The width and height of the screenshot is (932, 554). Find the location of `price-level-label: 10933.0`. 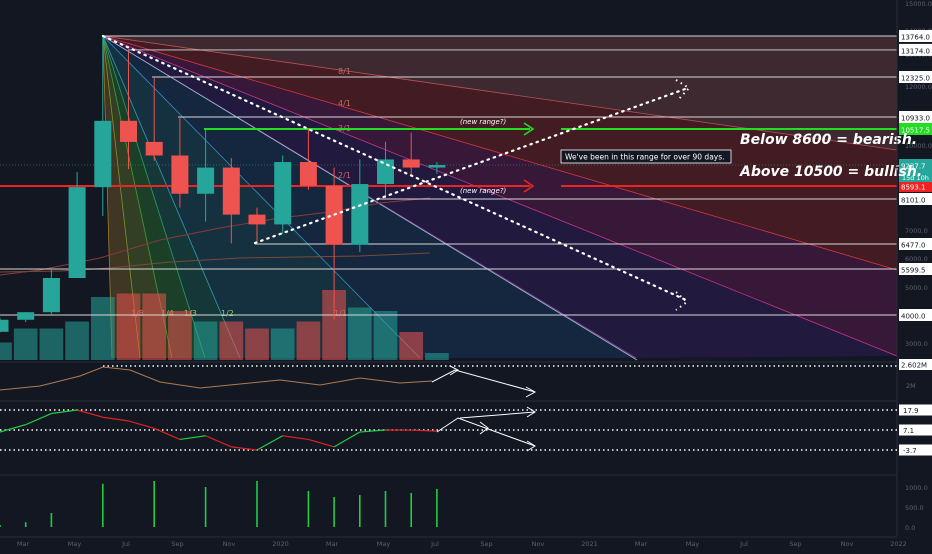

price-level-label: 10933.0 is located at coordinates (915, 119).